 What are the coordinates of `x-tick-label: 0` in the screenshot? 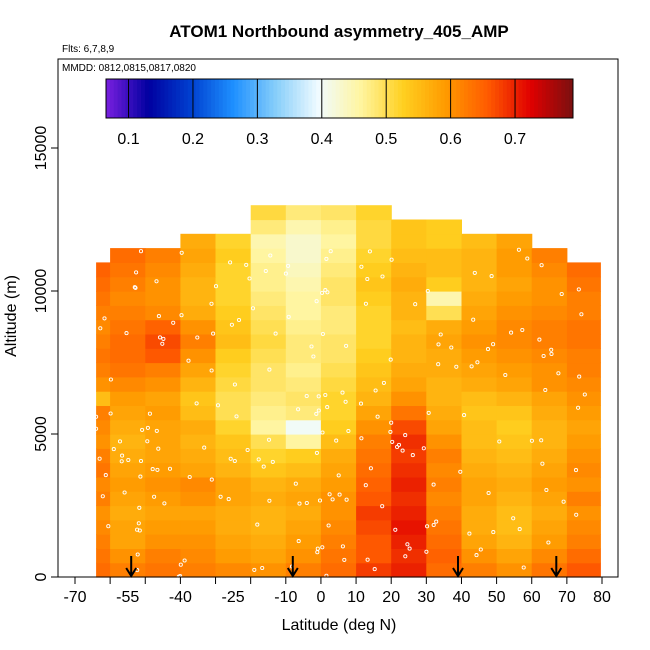 It's located at (320, 597).